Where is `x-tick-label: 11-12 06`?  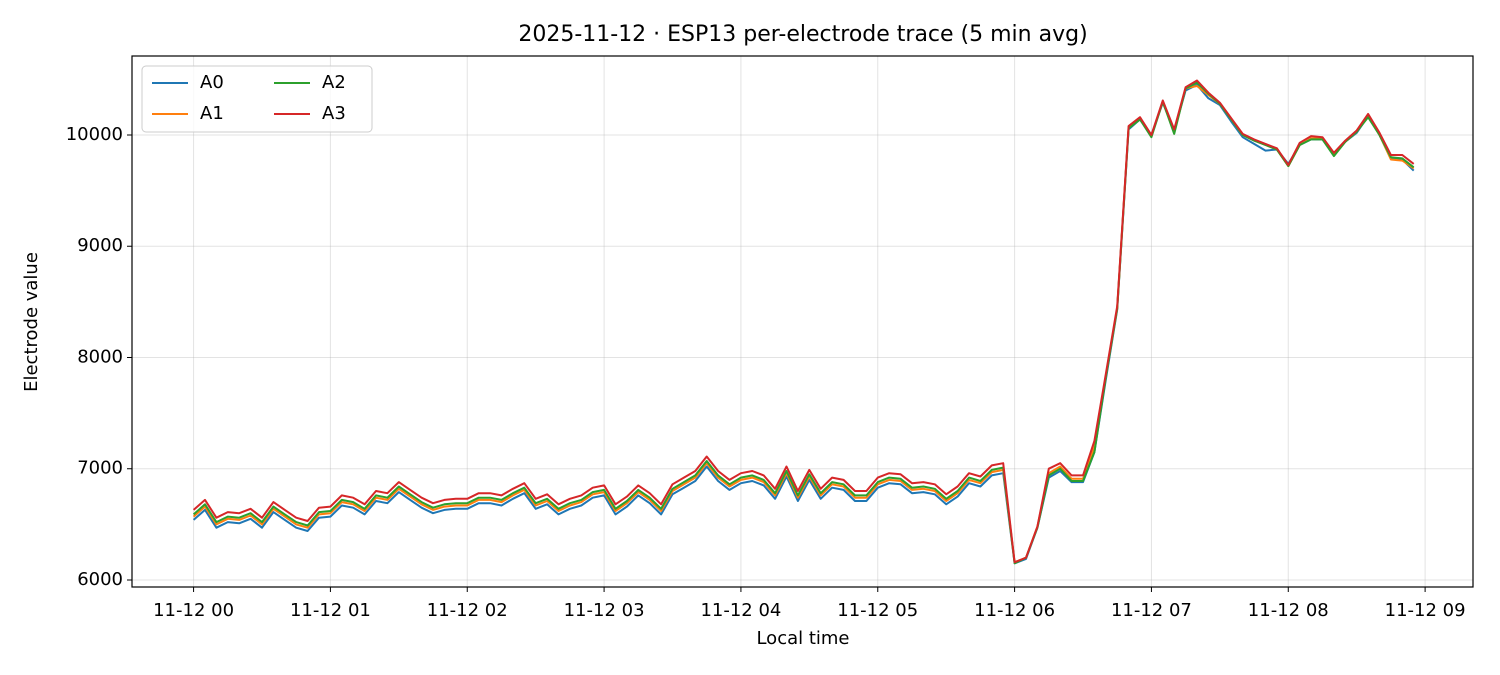
x-tick-label: 11-12 06 is located at coordinates (1014, 610).